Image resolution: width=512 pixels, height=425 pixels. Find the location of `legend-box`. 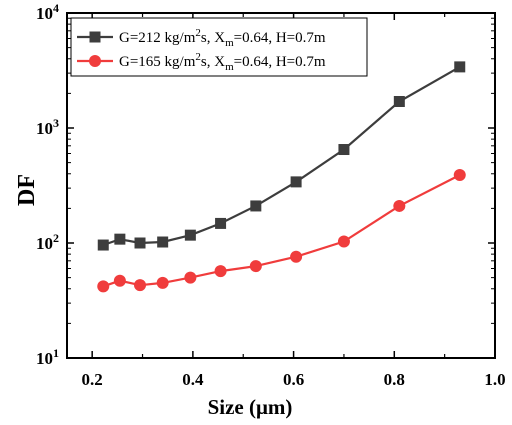

legend-box is located at coordinates (219, 47).